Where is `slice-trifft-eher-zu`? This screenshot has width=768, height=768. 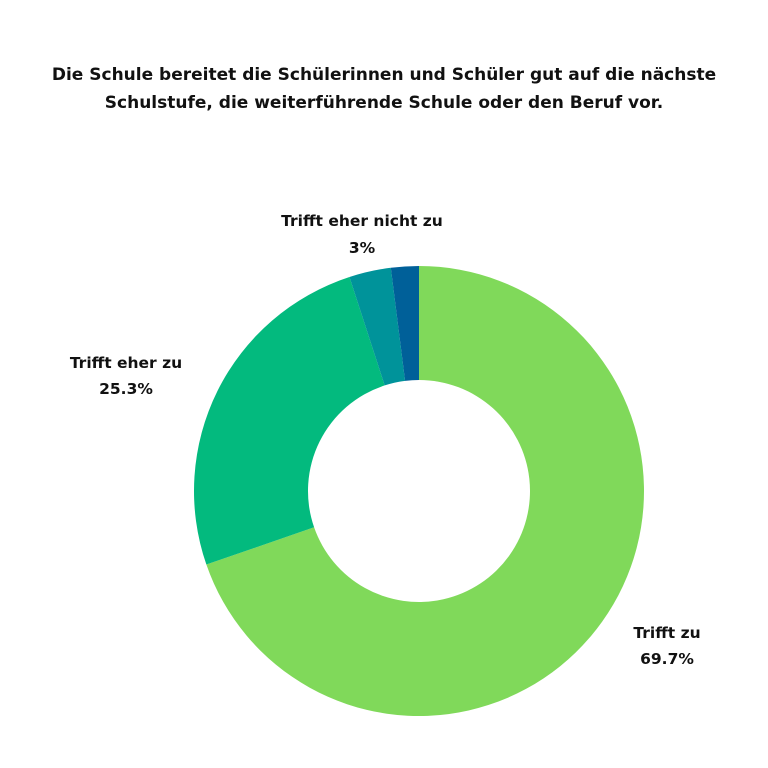
slice-trifft-eher-zu is located at coordinates (289, 421).